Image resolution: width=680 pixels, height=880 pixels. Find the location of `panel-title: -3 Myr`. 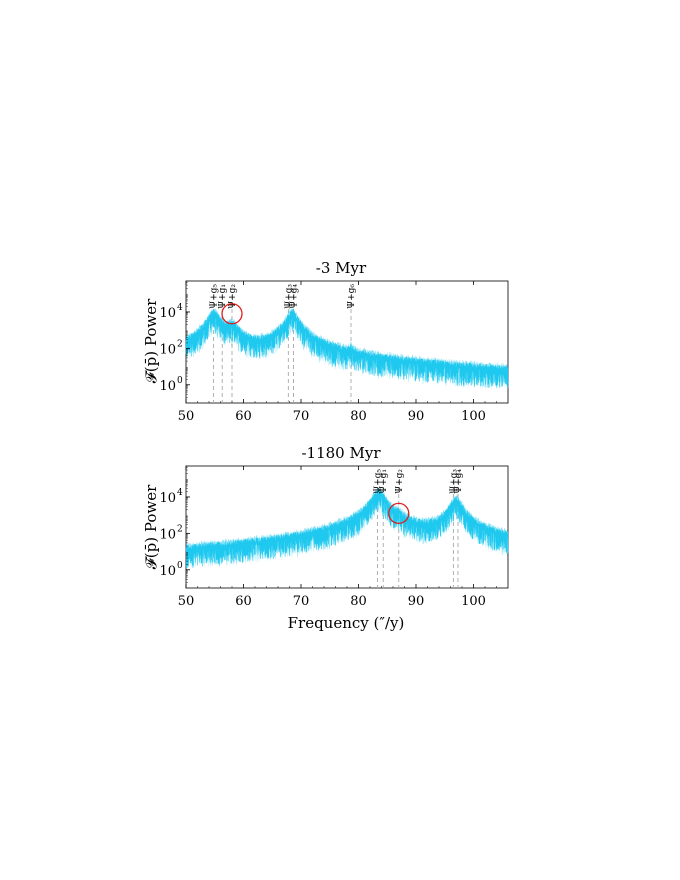

panel-title: -3 Myr is located at coordinates (341, 268).